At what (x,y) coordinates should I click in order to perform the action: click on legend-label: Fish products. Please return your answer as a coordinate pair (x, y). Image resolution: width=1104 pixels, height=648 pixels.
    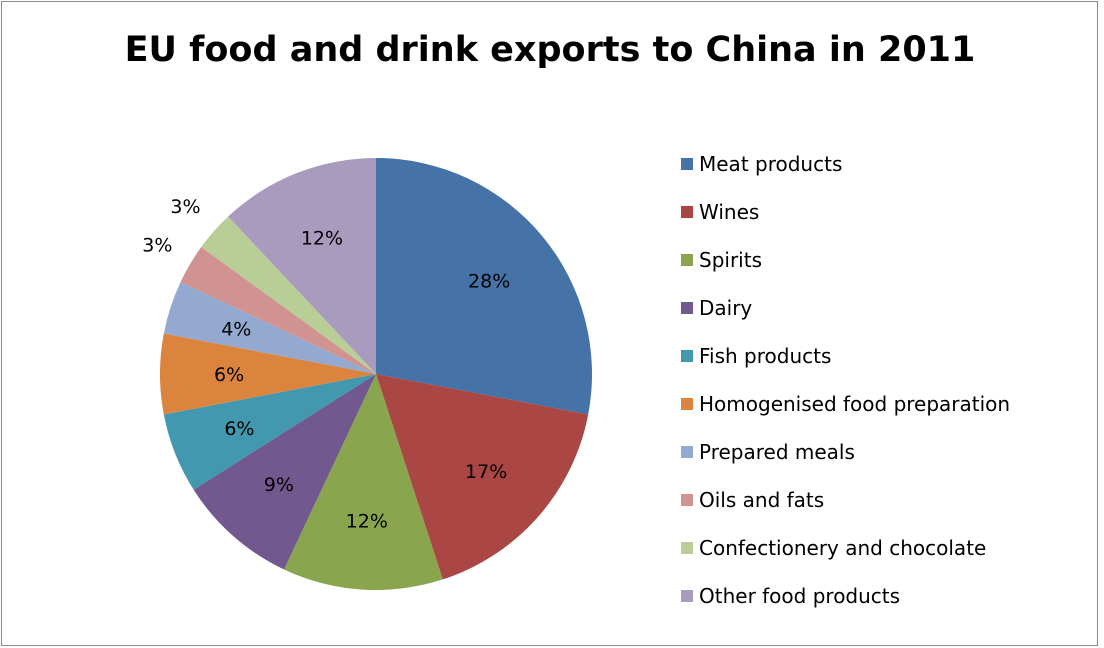
    Looking at the image, I should click on (765, 356).